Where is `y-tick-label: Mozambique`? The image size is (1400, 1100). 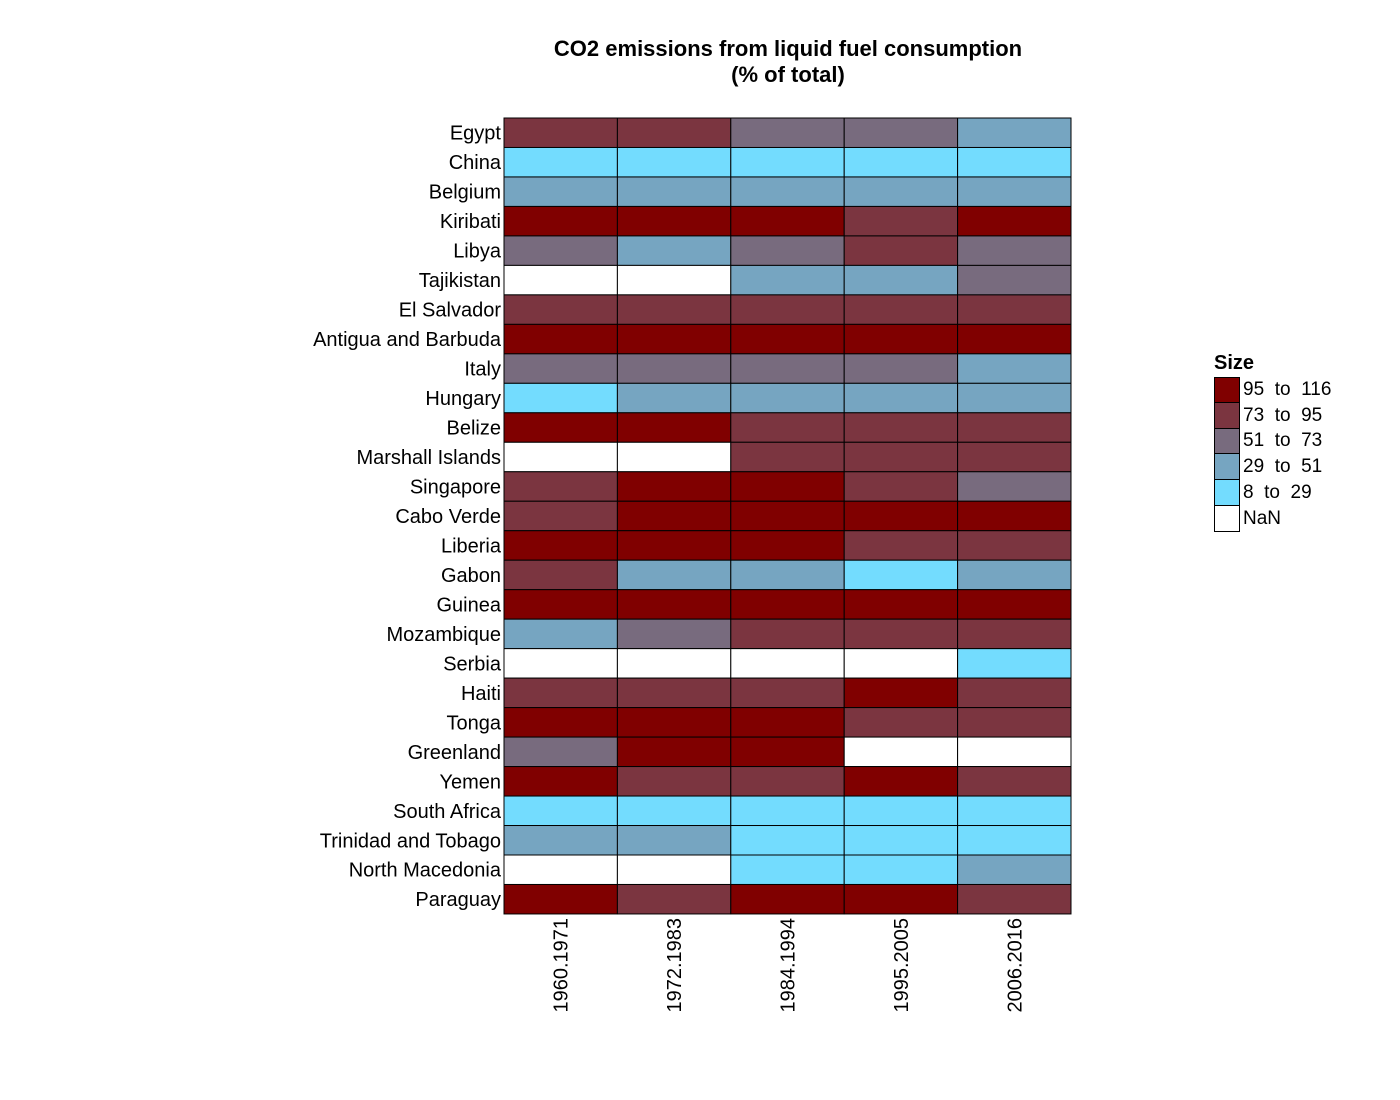 y-tick-label: Mozambique is located at coordinates (443, 635).